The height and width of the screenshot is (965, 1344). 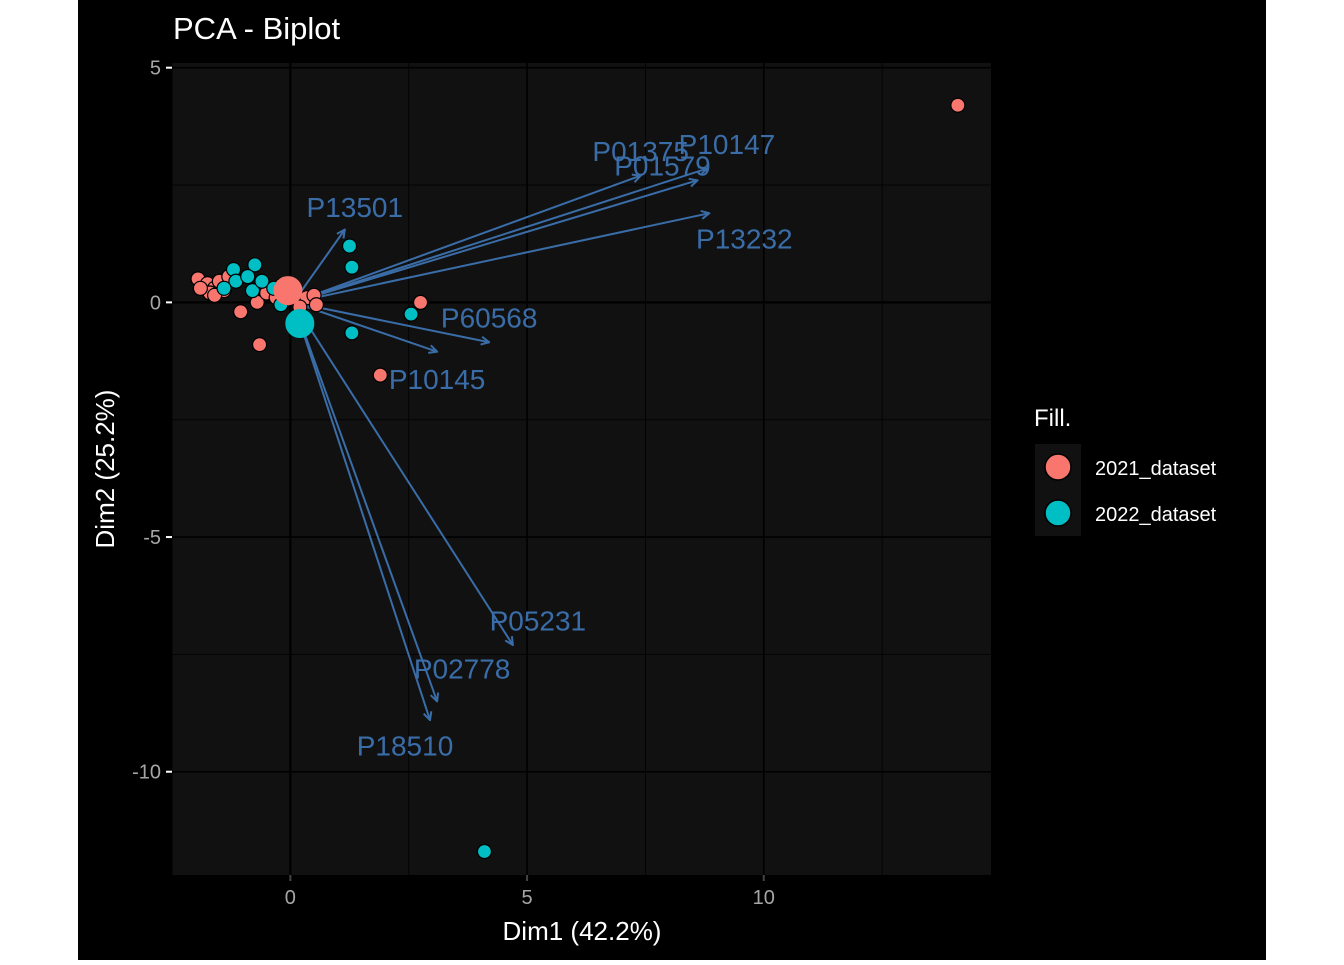 What do you see at coordinates (155, 303) in the screenshot?
I see `y-tick-label: 0` at bounding box center [155, 303].